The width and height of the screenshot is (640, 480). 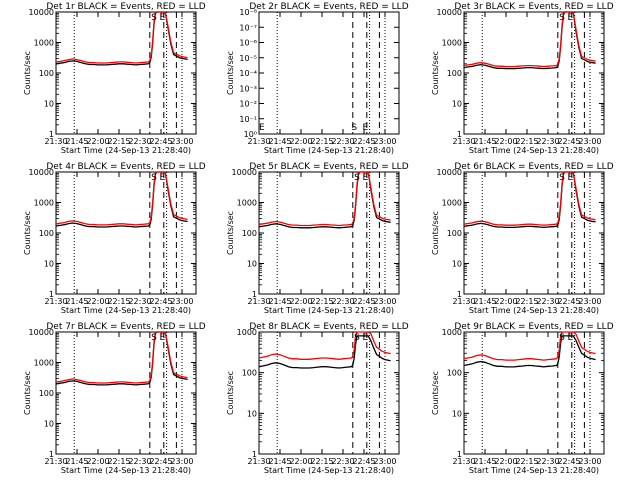 What do you see at coordinates (529, 351) in the screenshot?
I see `events-series` at bounding box center [529, 351].